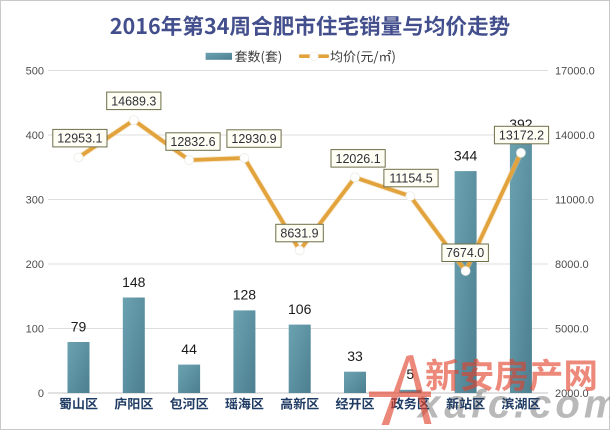  What do you see at coordinates (35, 330) in the screenshot?
I see `svg-text: 100` at bounding box center [35, 330].